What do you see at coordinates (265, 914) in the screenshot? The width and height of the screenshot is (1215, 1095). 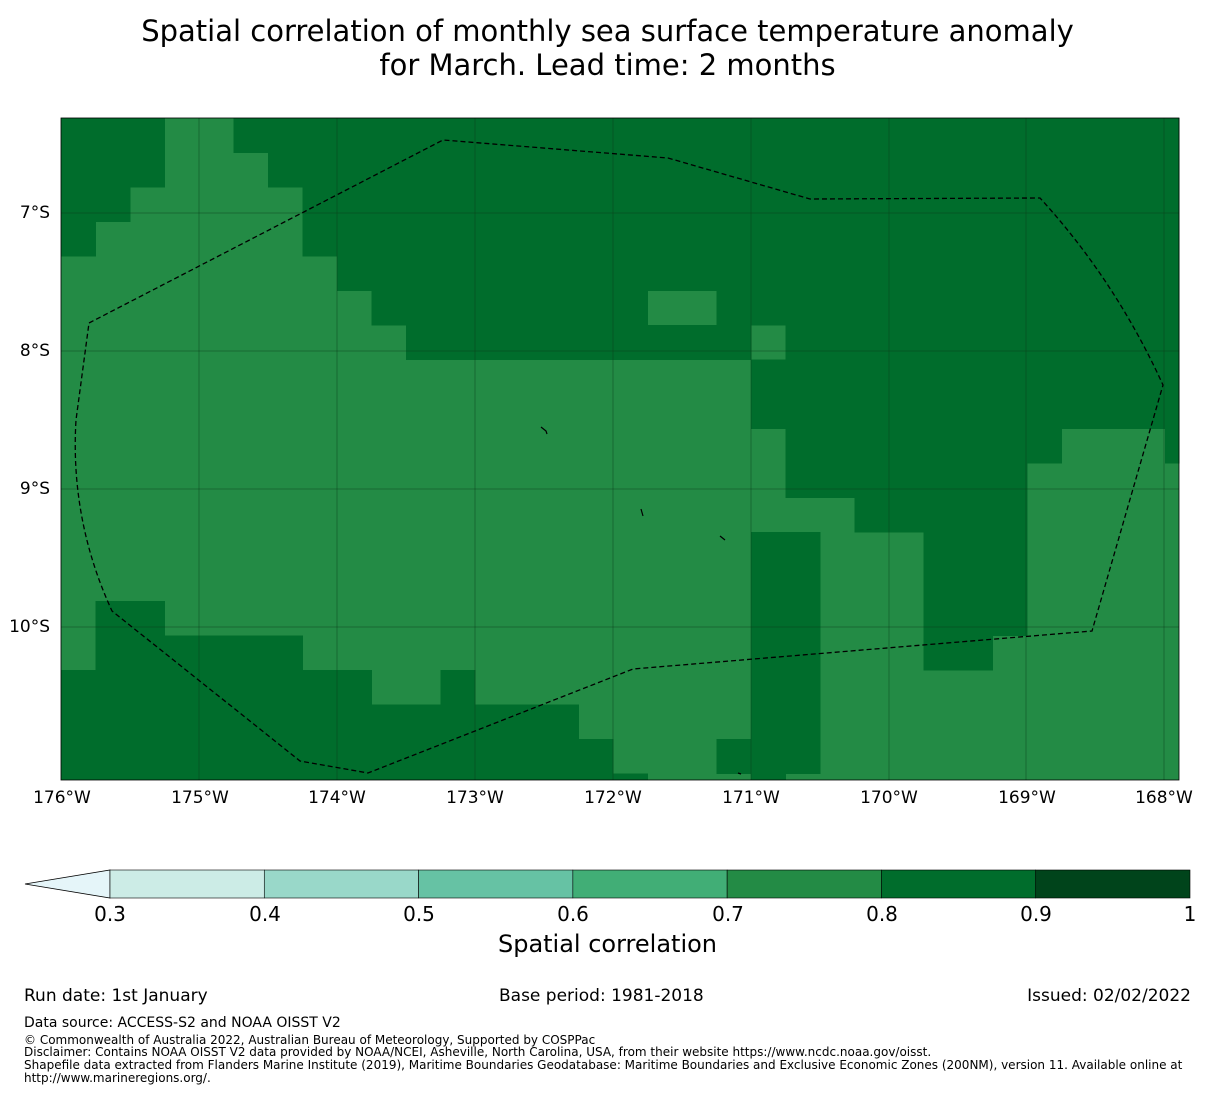 I see `colorbar-tick: 0.4` at bounding box center [265, 914].